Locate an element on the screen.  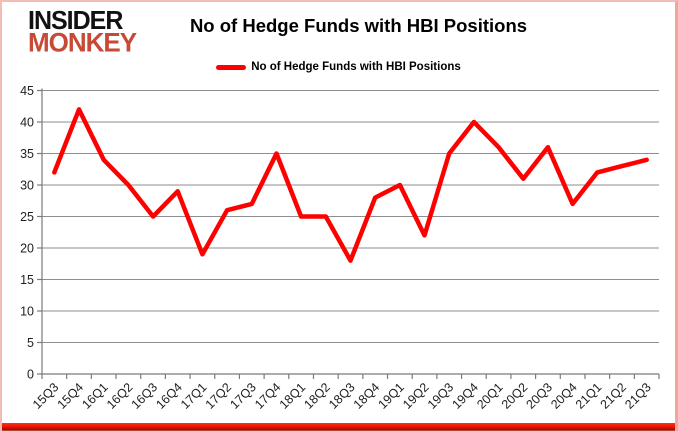
x-axis-label: 16Q1 is located at coordinates (95, 396).